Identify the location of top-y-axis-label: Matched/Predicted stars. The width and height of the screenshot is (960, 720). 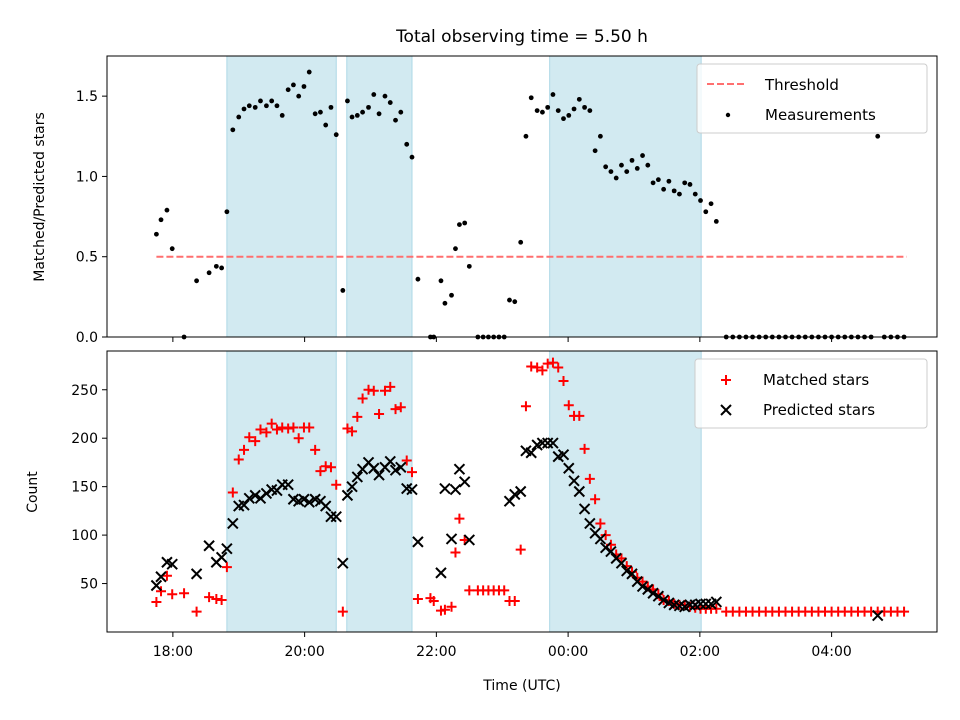
(40, 197).